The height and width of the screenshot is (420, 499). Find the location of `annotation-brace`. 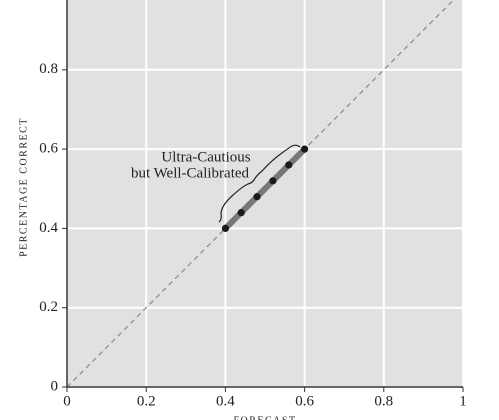

annotation-brace is located at coordinates (259, 183).